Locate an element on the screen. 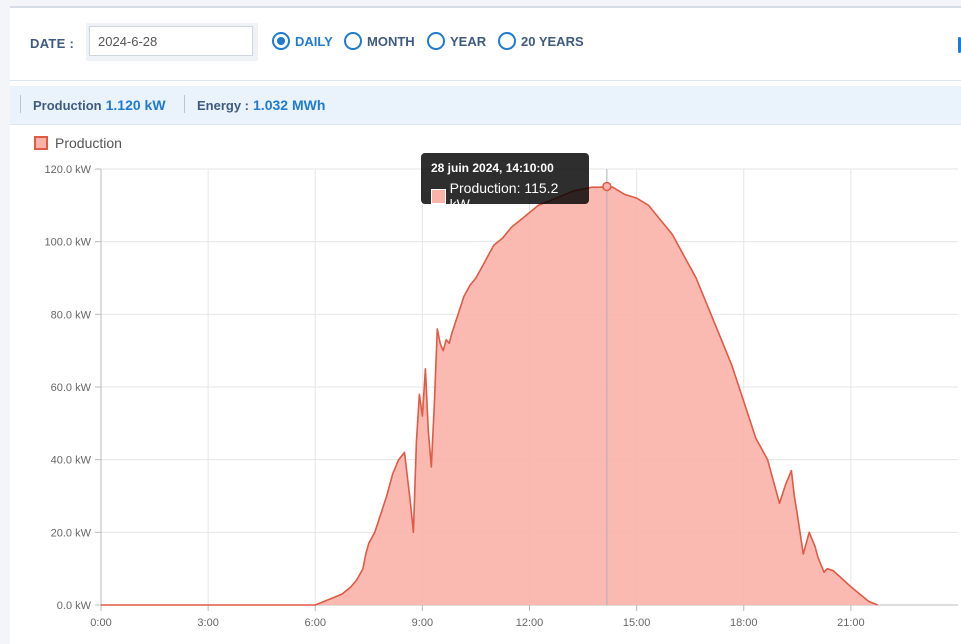  tooltip-line: Production: 115.2 kW is located at coordinates (505, 196).